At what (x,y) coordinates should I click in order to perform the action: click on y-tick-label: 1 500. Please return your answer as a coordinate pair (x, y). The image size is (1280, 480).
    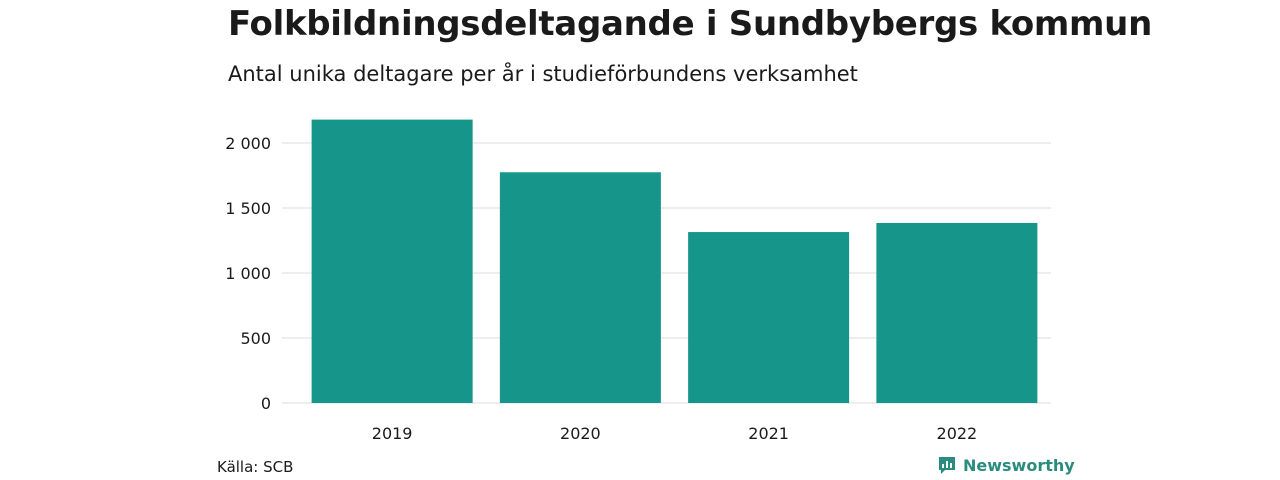
    Looking at the image, I should click on (248, 208).